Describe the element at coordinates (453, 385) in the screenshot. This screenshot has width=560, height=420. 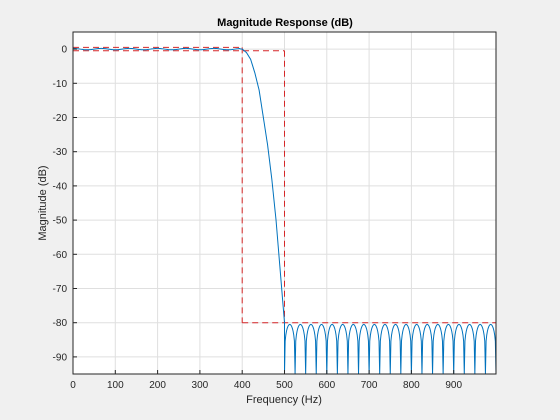
I see `x-tick-label: 900` at that location.